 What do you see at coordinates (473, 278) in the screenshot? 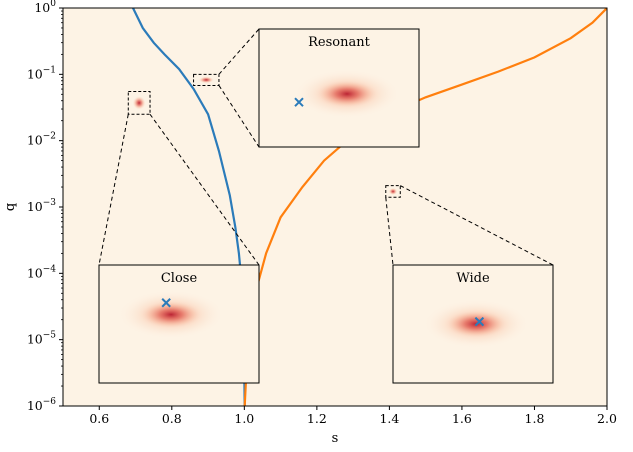
I see `inset-title-wide: Wide` at bounding box center [473, 278].